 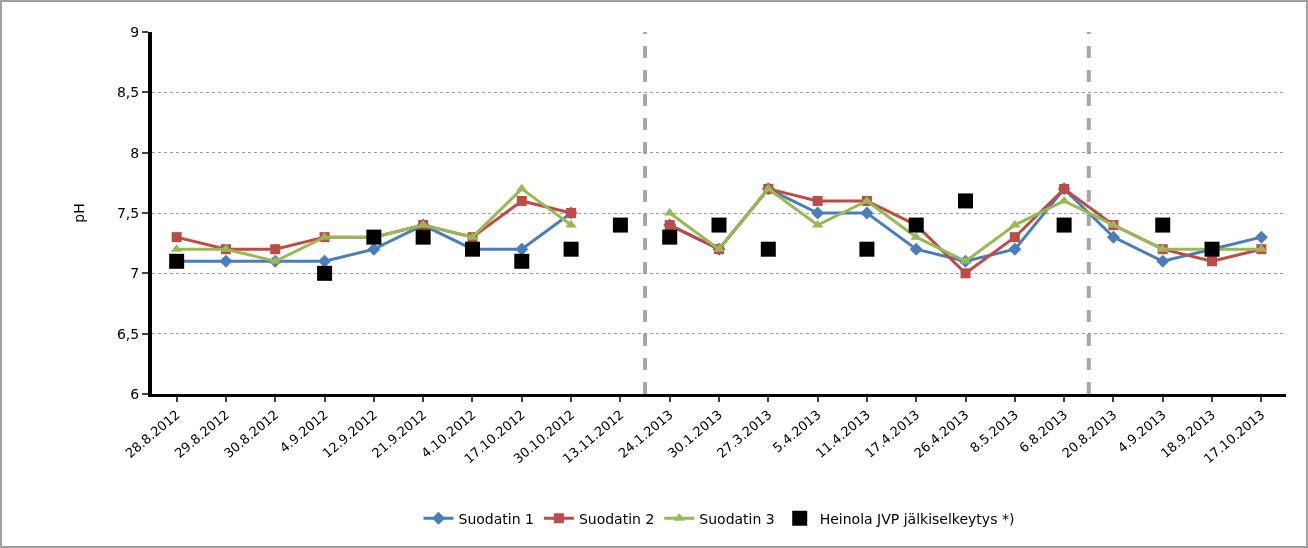 What do you see at coordinates (737, 518) in the screenshot?
I see `legend-label: Suodatin 3` at bounding box center [737, 518].